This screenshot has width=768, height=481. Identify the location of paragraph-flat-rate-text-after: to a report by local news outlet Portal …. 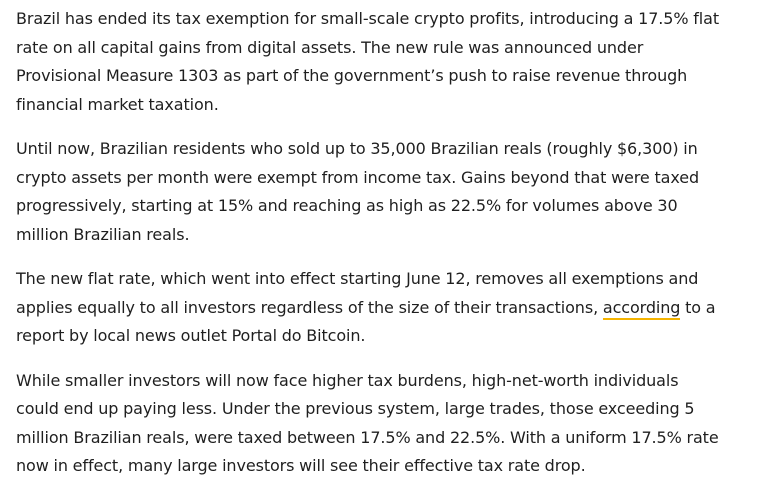
(366, 321).